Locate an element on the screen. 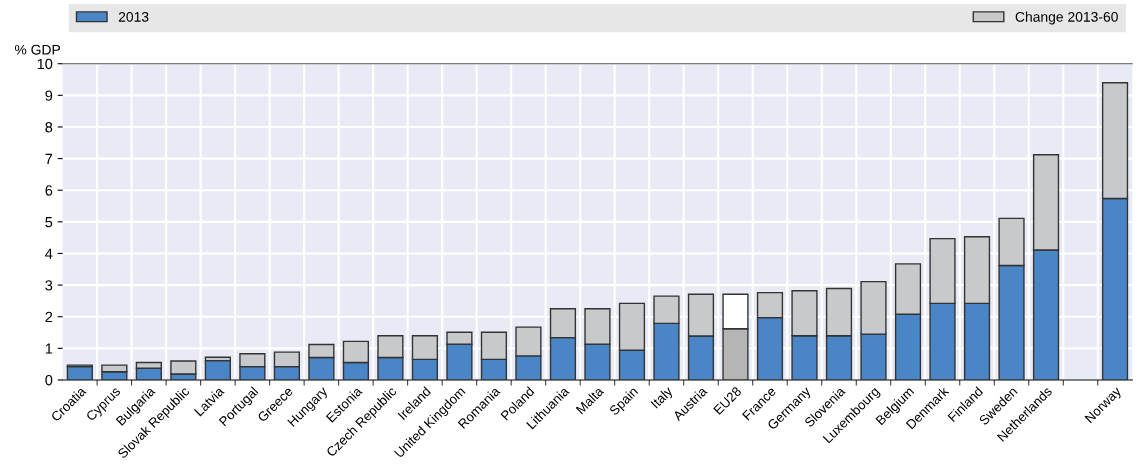 The width and height of the screenshot is (1138, 472). y-tick-label: 5 is located at coordinates (49, 222).